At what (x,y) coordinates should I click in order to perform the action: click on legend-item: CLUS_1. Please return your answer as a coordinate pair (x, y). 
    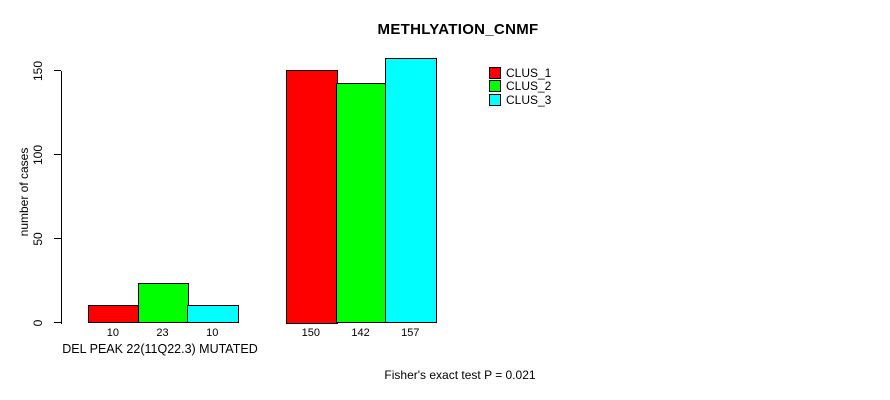
    Looking at the image, I should click on (520, 73).